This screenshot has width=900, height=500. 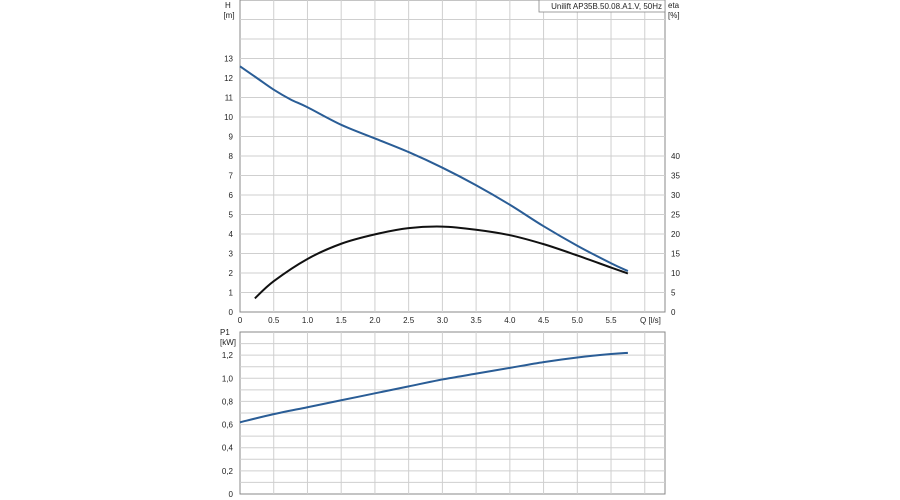 I want to click on y-tick-label: 4, so click(x=231, y=234).